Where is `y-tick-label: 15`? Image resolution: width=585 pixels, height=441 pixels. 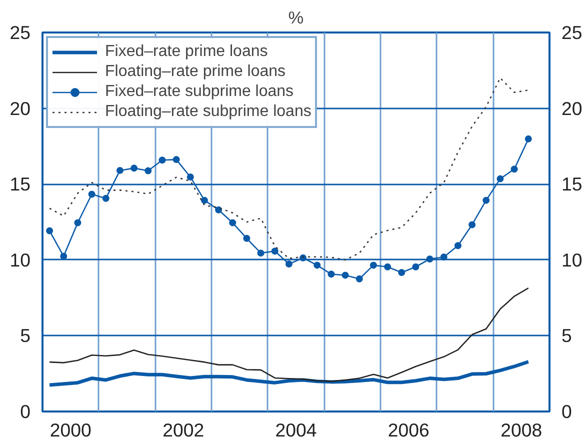 y-tick-label: 15 is located at coordinates (20, 184).